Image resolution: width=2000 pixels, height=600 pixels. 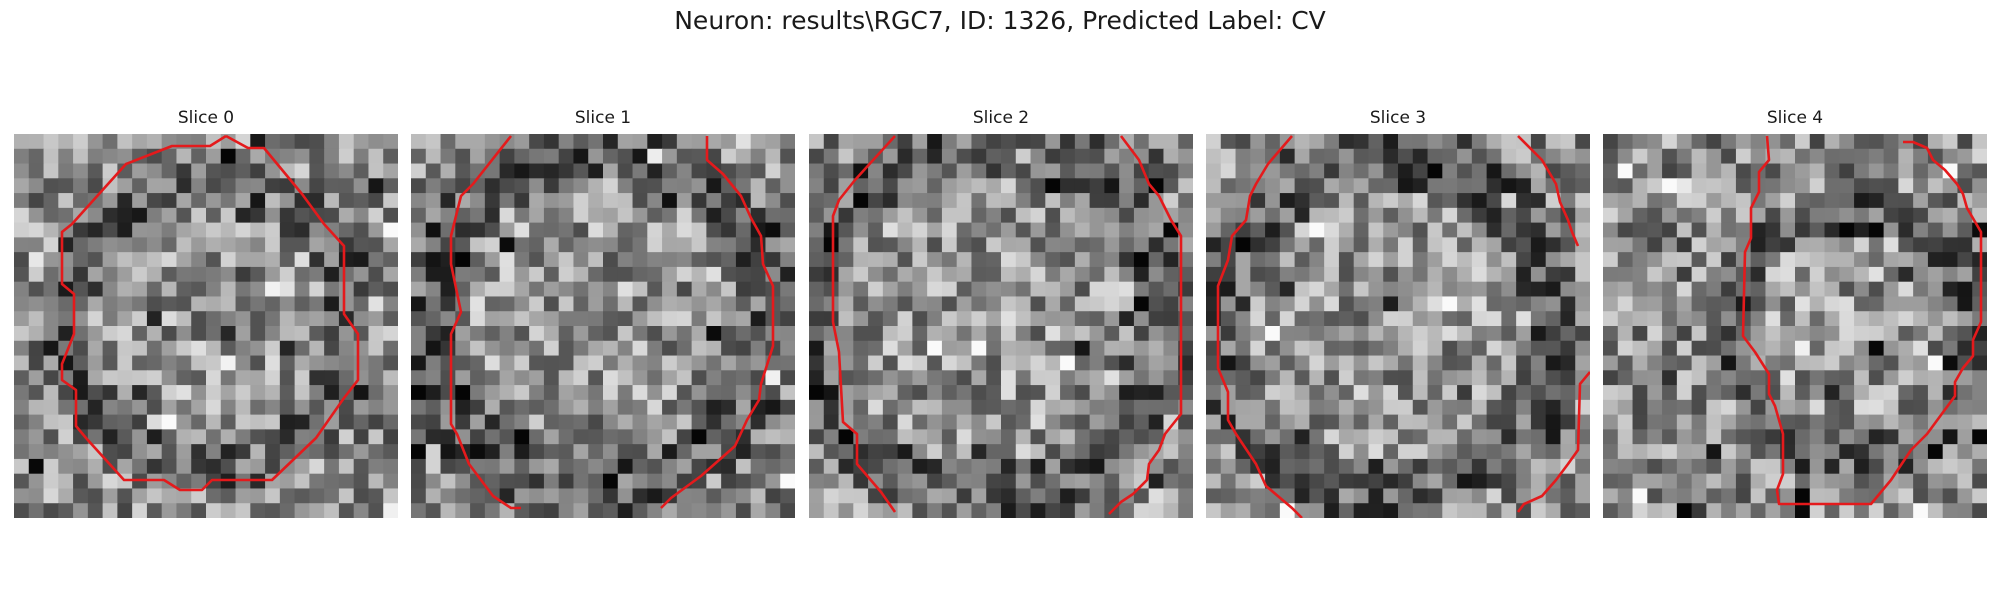 What do you see at coordinates (717, 322) in the screenshot?
I see `slice-1-outline-right` at bounding box center [717, 322].